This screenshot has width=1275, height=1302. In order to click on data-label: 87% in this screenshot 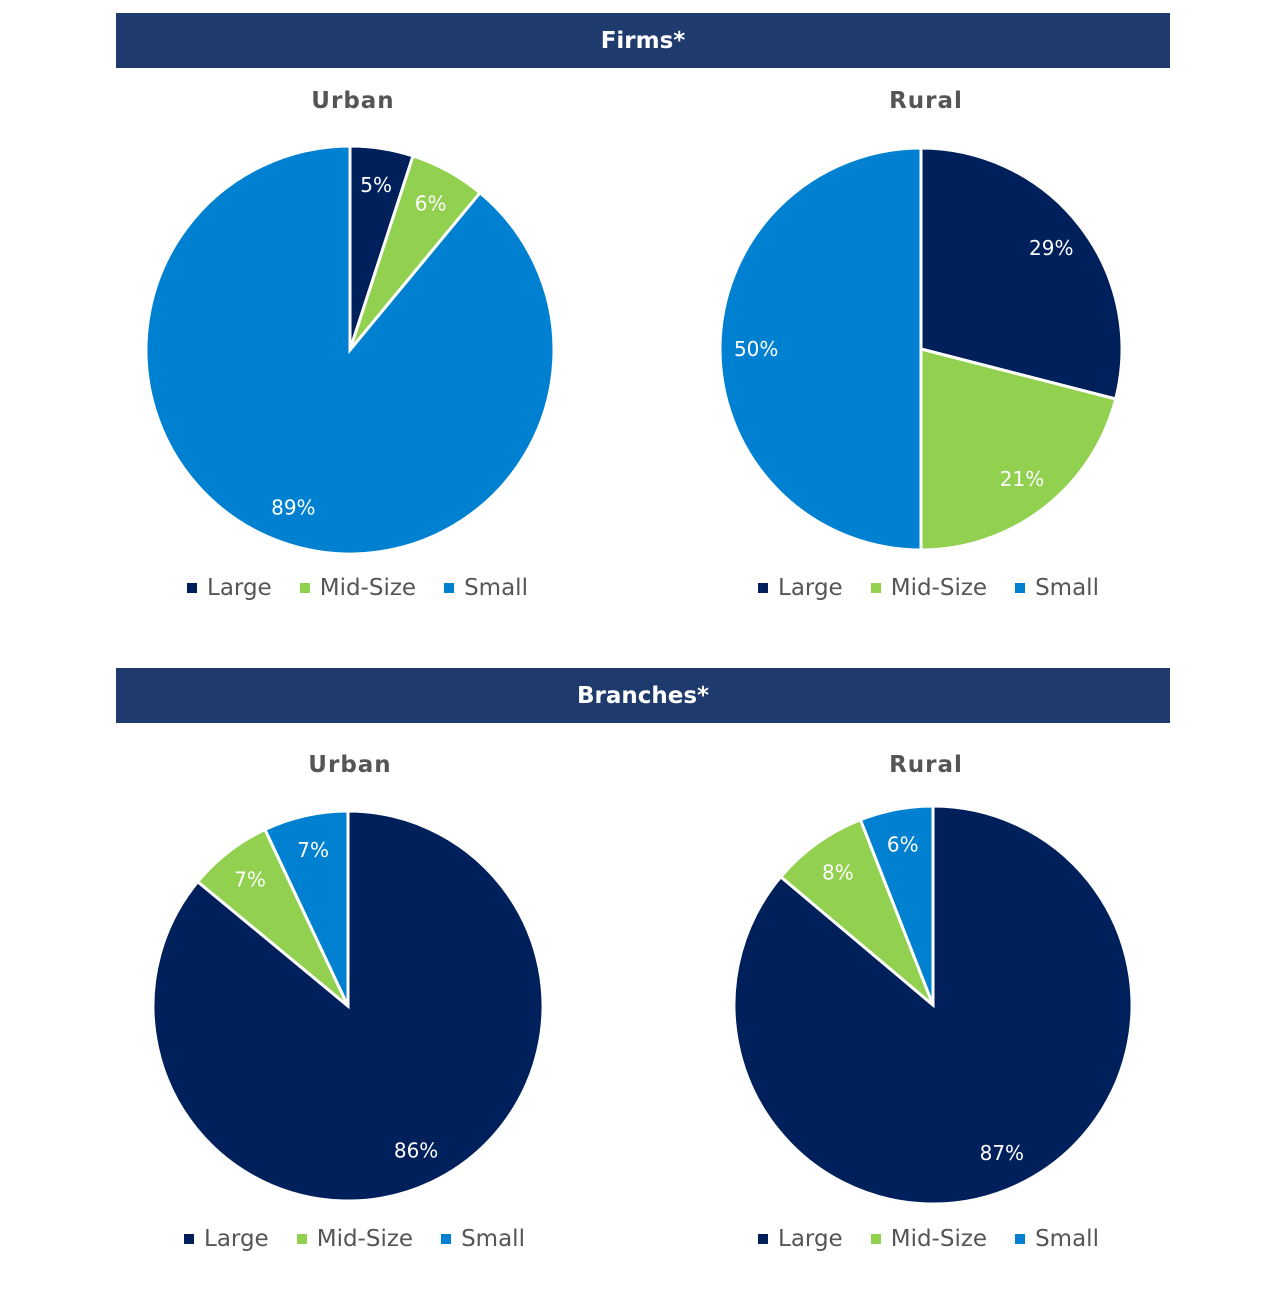, I will do `click(1002, 1153)`.